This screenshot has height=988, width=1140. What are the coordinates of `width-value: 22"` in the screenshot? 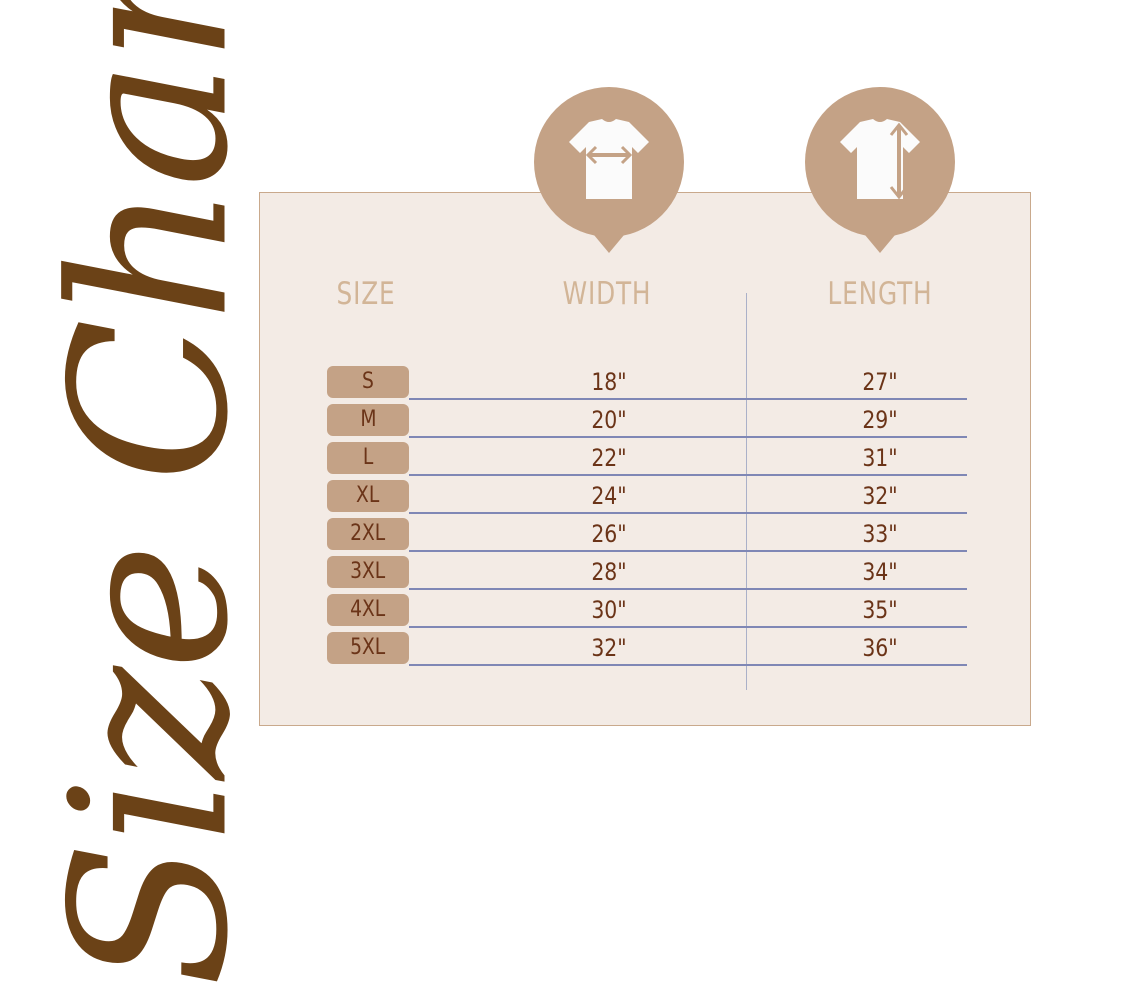 It's located at (609, 458).